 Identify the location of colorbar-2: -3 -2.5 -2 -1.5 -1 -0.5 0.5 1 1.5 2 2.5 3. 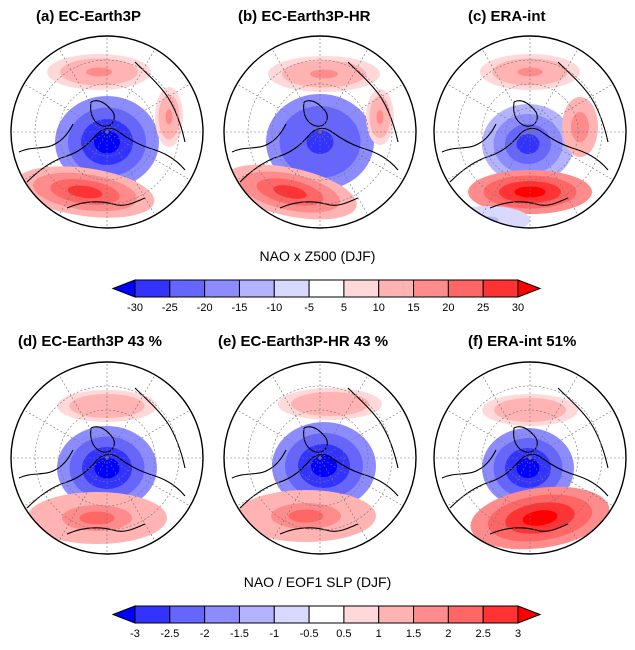
(326, 622).